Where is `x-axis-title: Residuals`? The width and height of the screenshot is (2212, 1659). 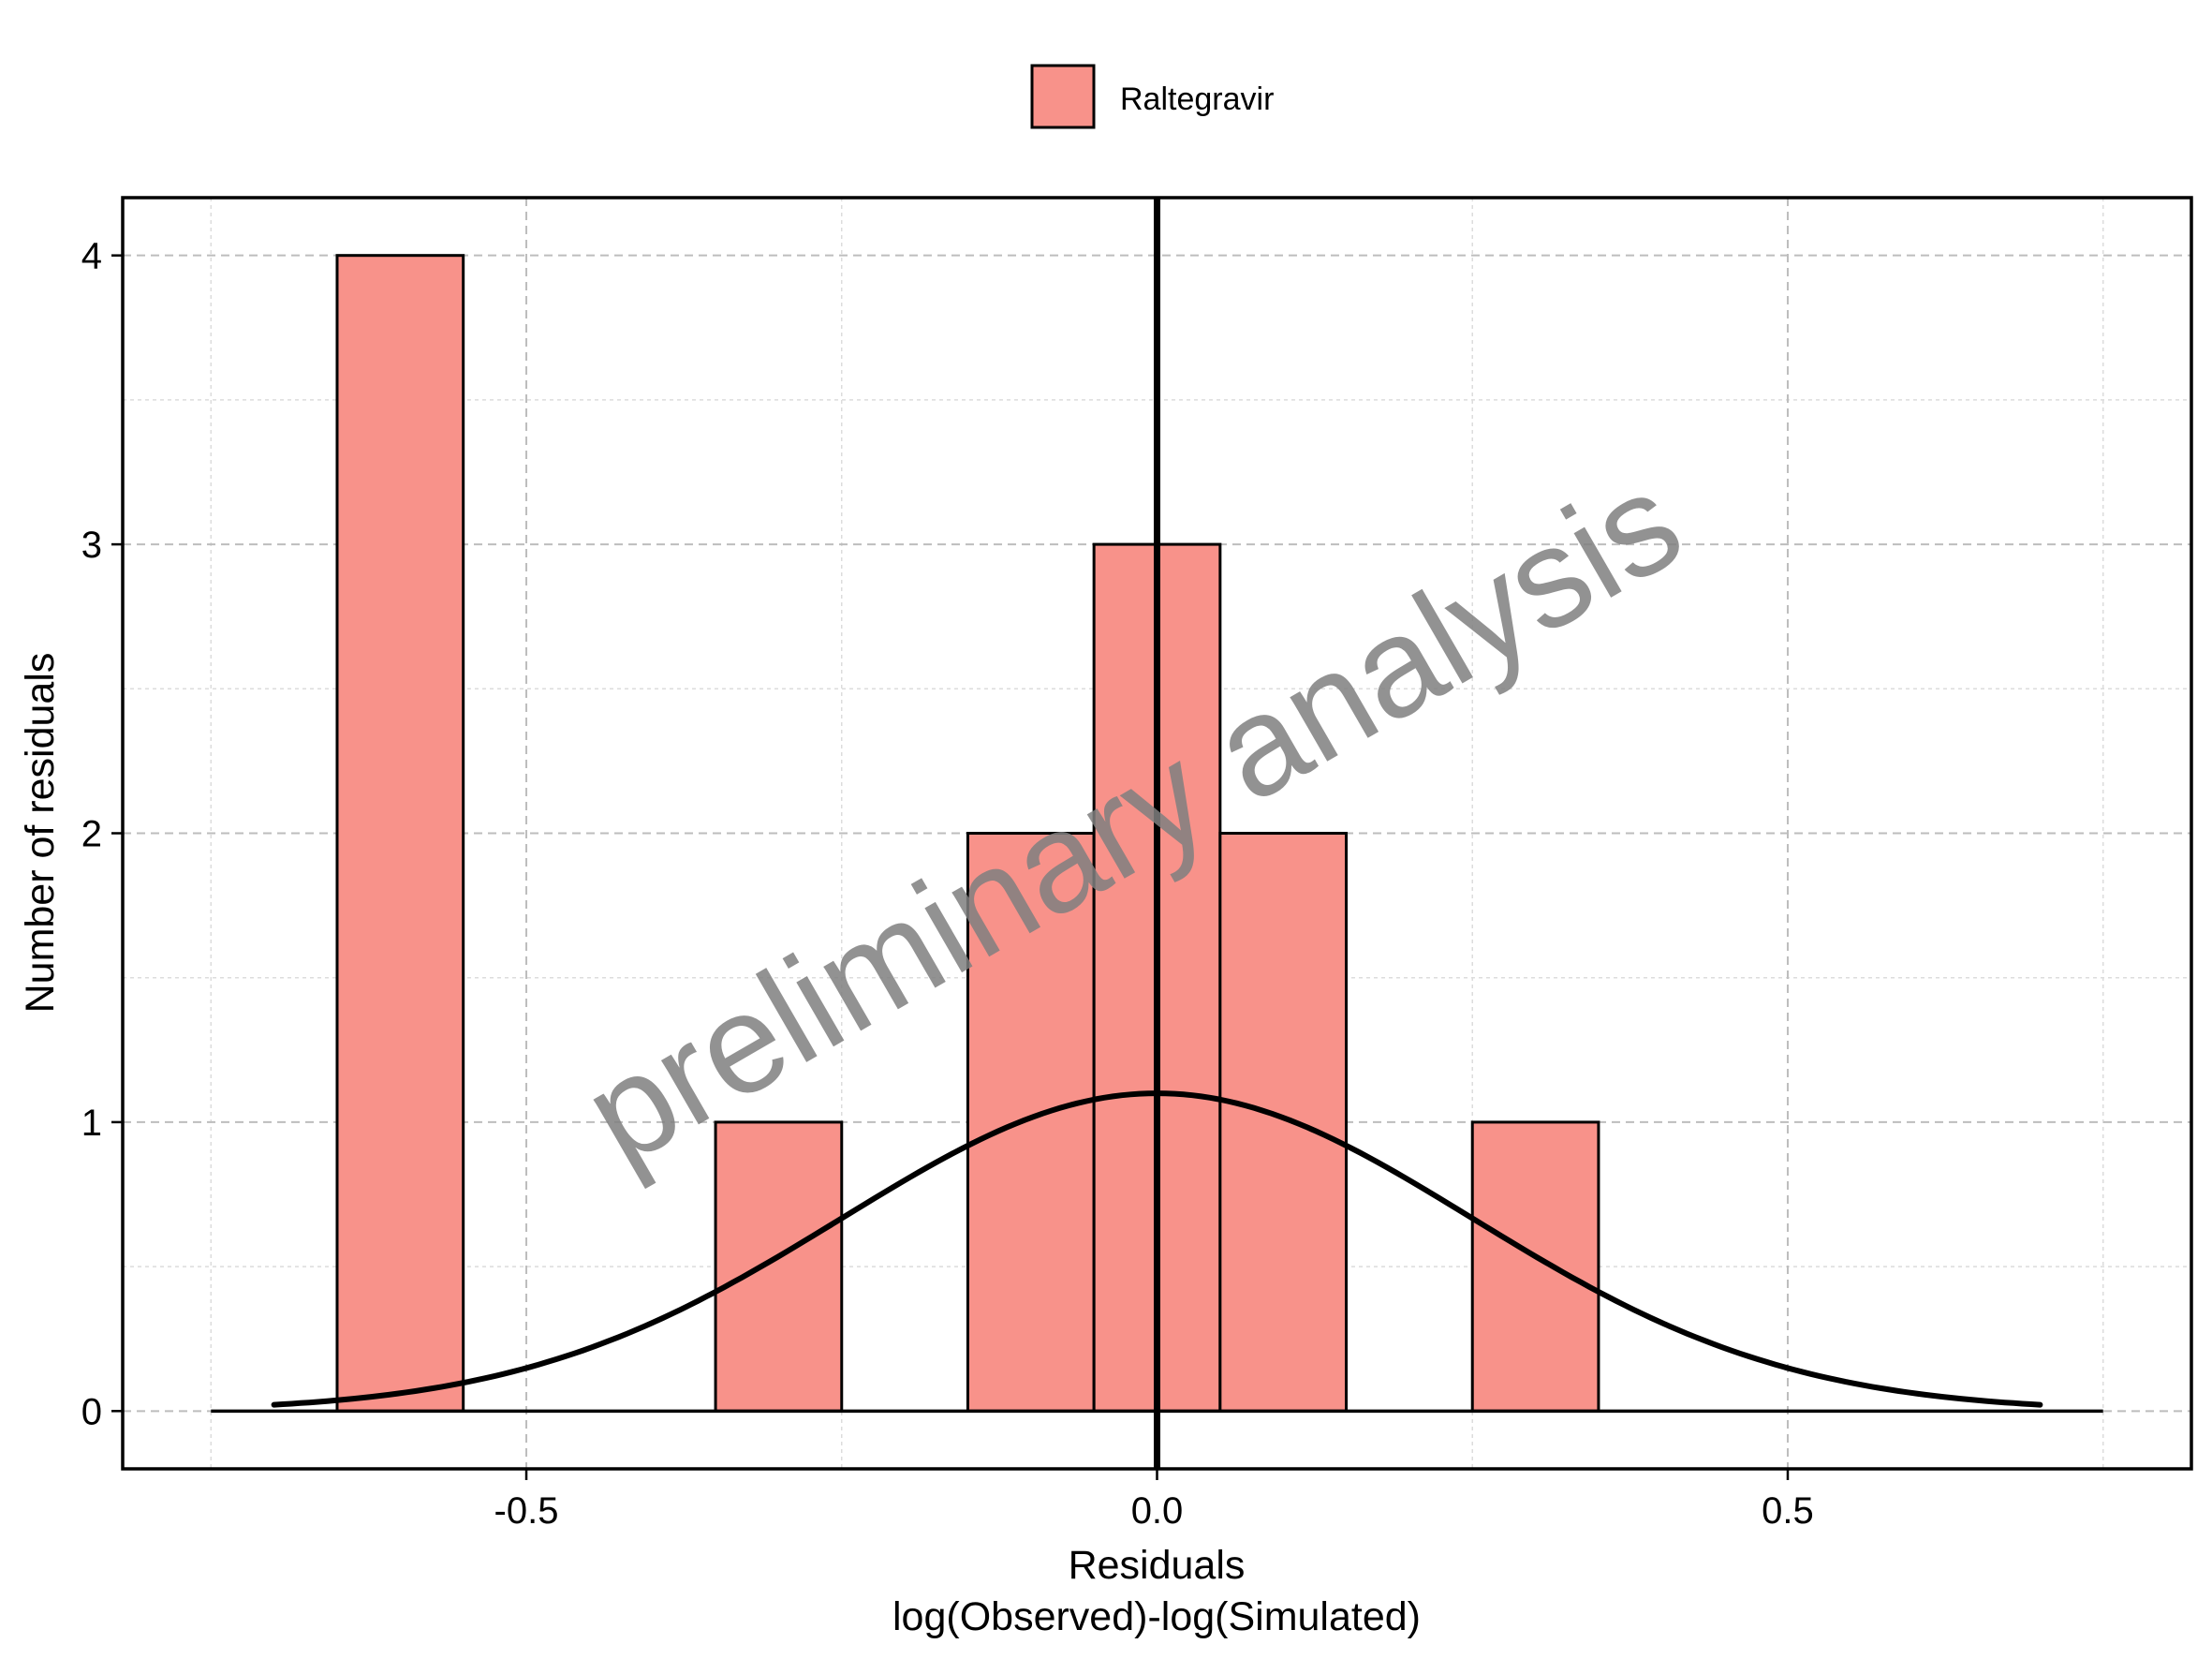 x-axis-title: Residuals is located at coordinates (1157, 1566).